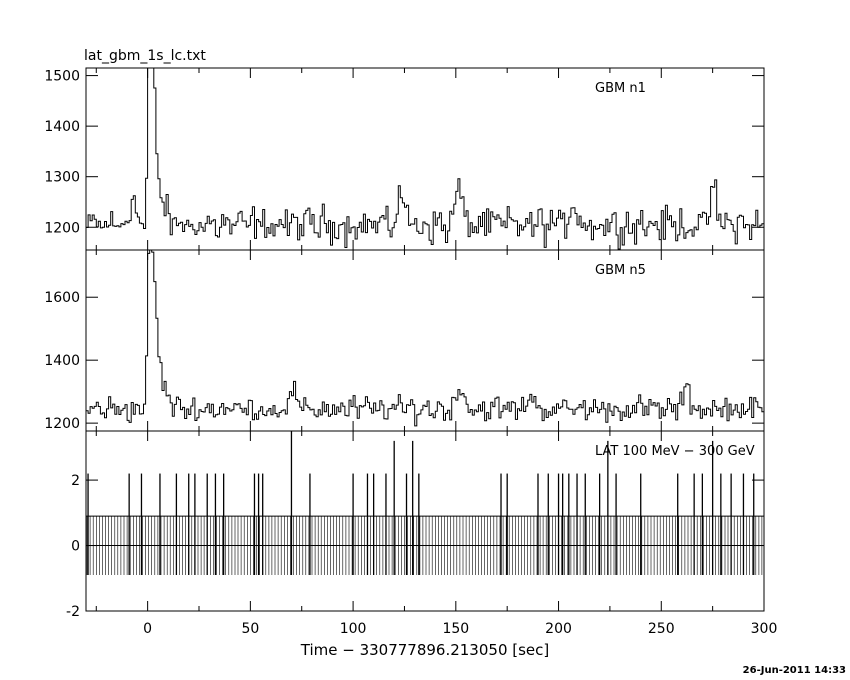 The width and height of the screenshot is (850, 680). Describe the element at coordinates (147, 629) in the screenshot. I see `x-tick-label: 0` at that location.